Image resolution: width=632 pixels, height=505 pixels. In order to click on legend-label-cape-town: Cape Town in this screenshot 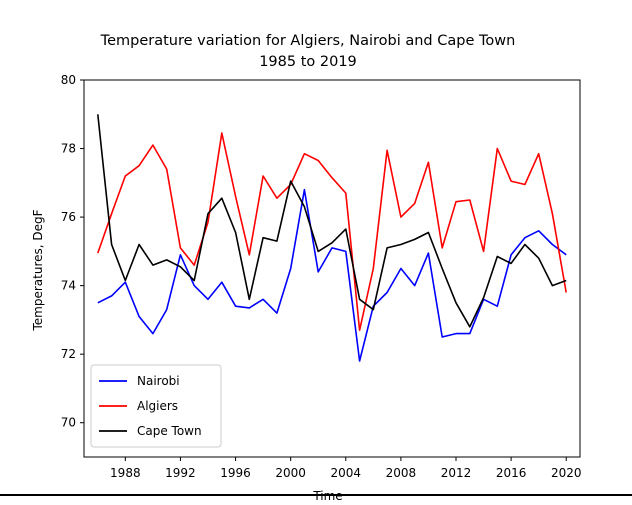, I will do `click(169, 431)`.